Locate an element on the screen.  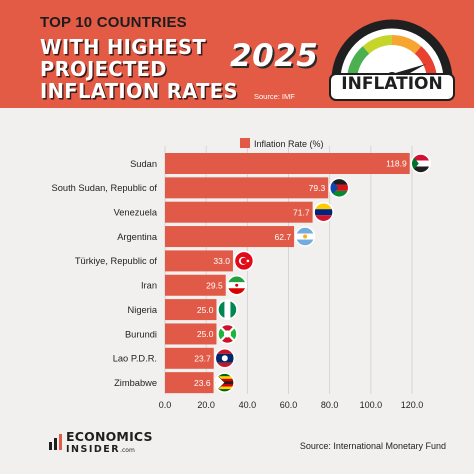
value-label: 23.6 is located at coordinates (202, 383).